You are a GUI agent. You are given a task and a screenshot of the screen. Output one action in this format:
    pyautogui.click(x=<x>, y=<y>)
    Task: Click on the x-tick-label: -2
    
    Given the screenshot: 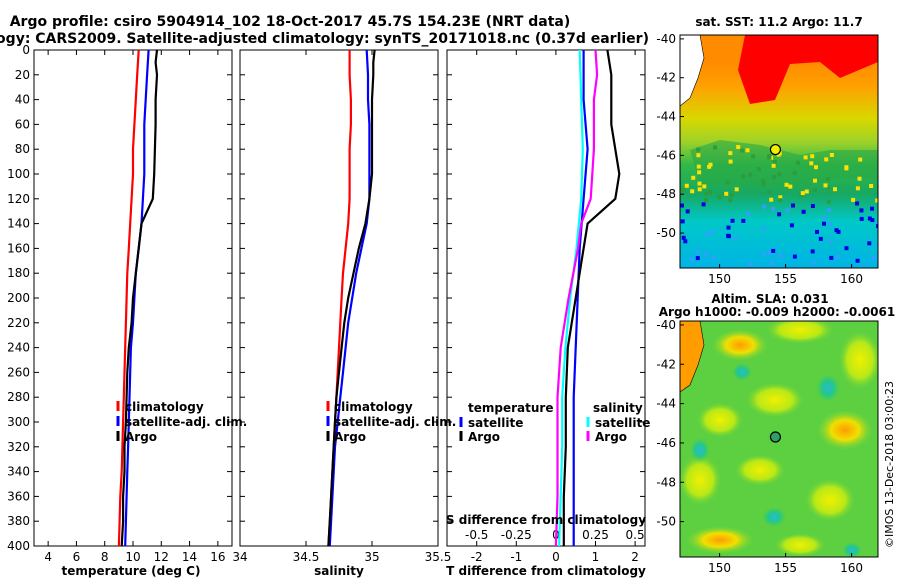 What is the action you would take?
    pyautogui.click(x=477, y=557)
    